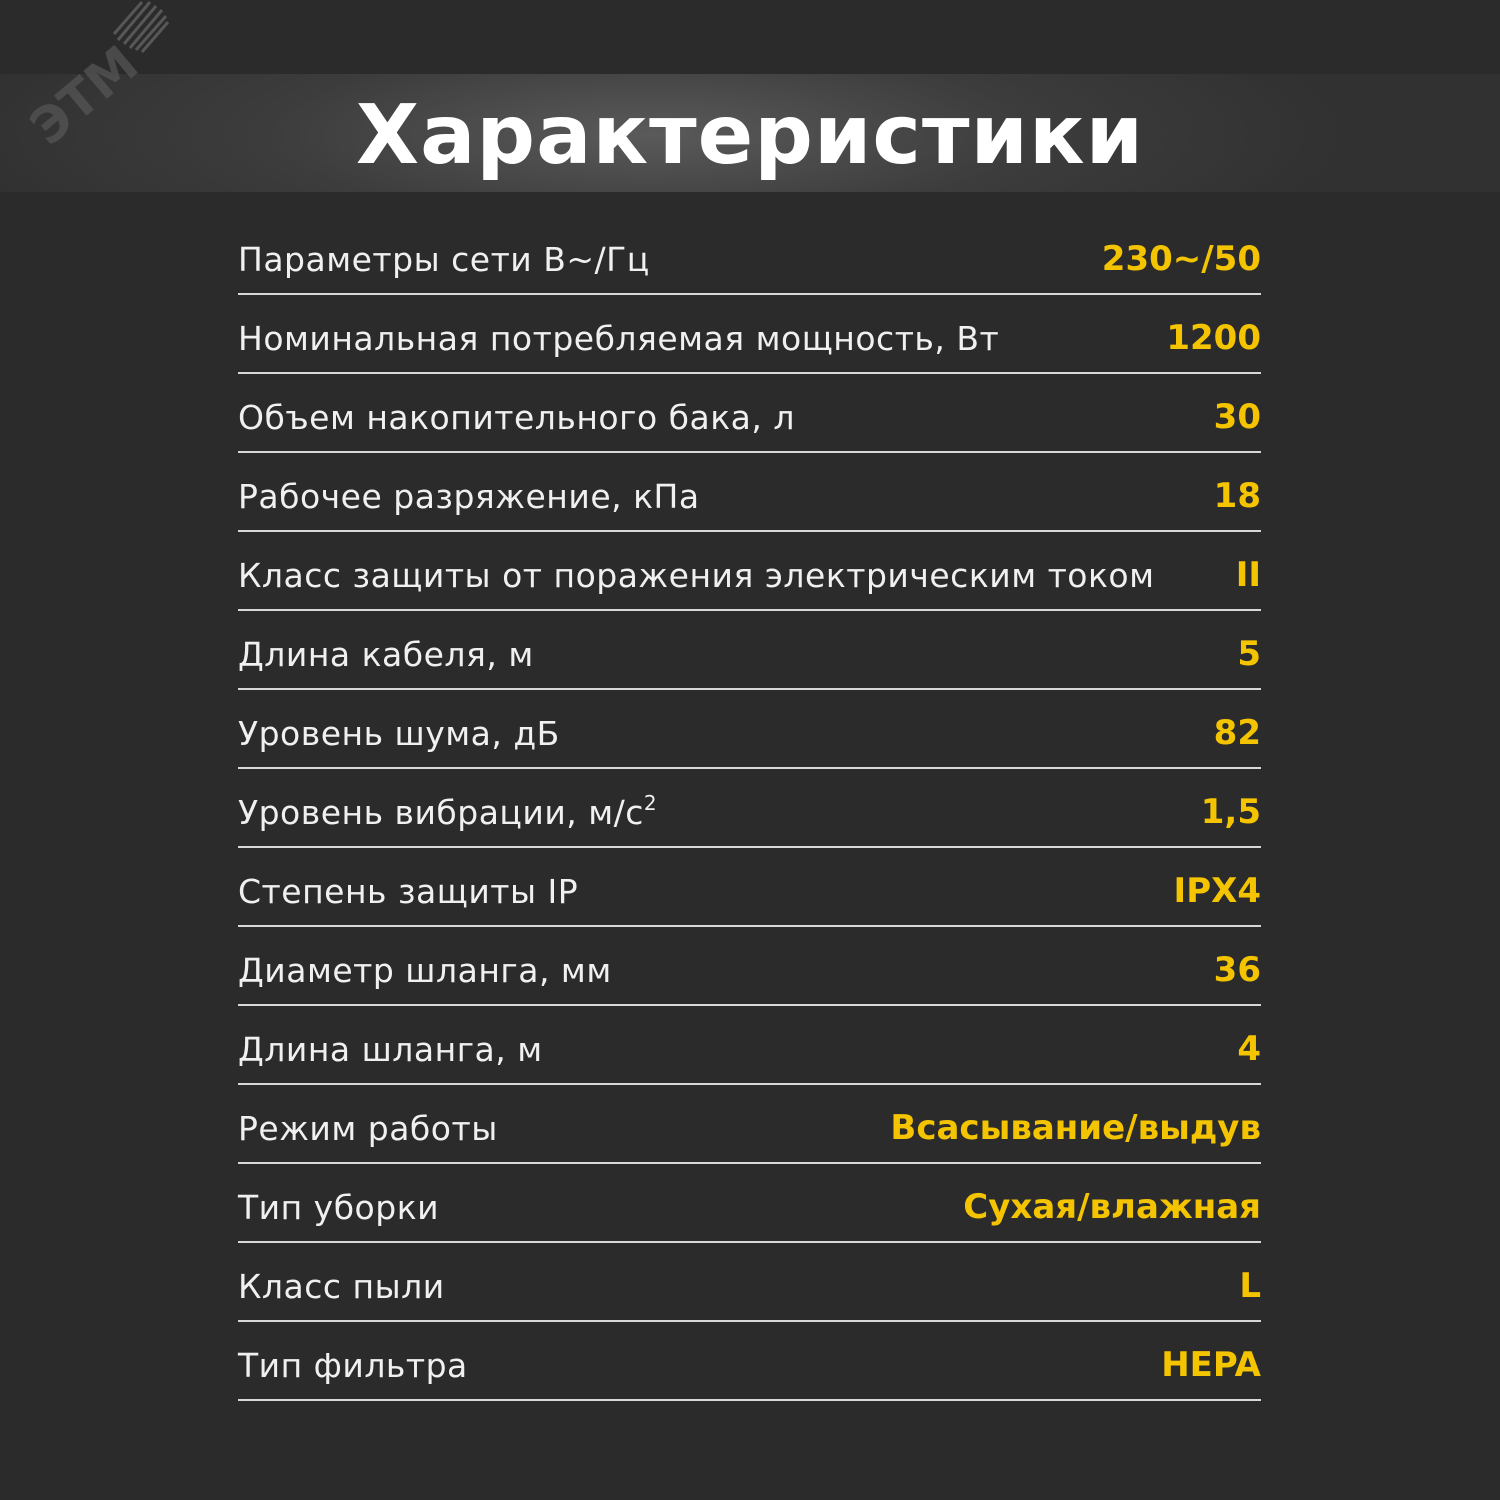 The width and height of the screenshot is (1500, 1500). I want to click on title-band, so click(750, 133).